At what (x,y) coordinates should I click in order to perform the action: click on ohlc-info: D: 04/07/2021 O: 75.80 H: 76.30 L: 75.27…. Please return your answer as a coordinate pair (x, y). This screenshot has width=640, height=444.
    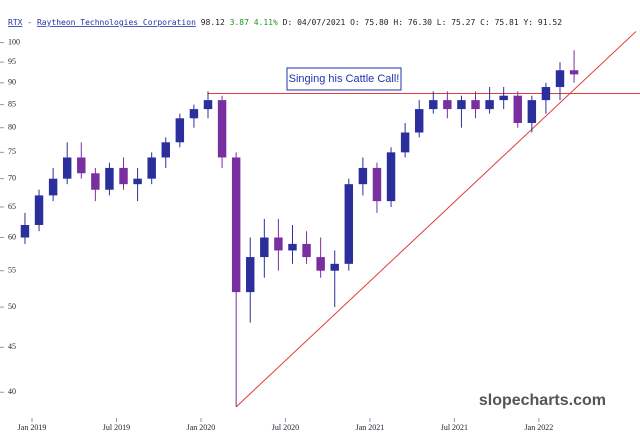
    Looking at the image, I should click on (423, 22).